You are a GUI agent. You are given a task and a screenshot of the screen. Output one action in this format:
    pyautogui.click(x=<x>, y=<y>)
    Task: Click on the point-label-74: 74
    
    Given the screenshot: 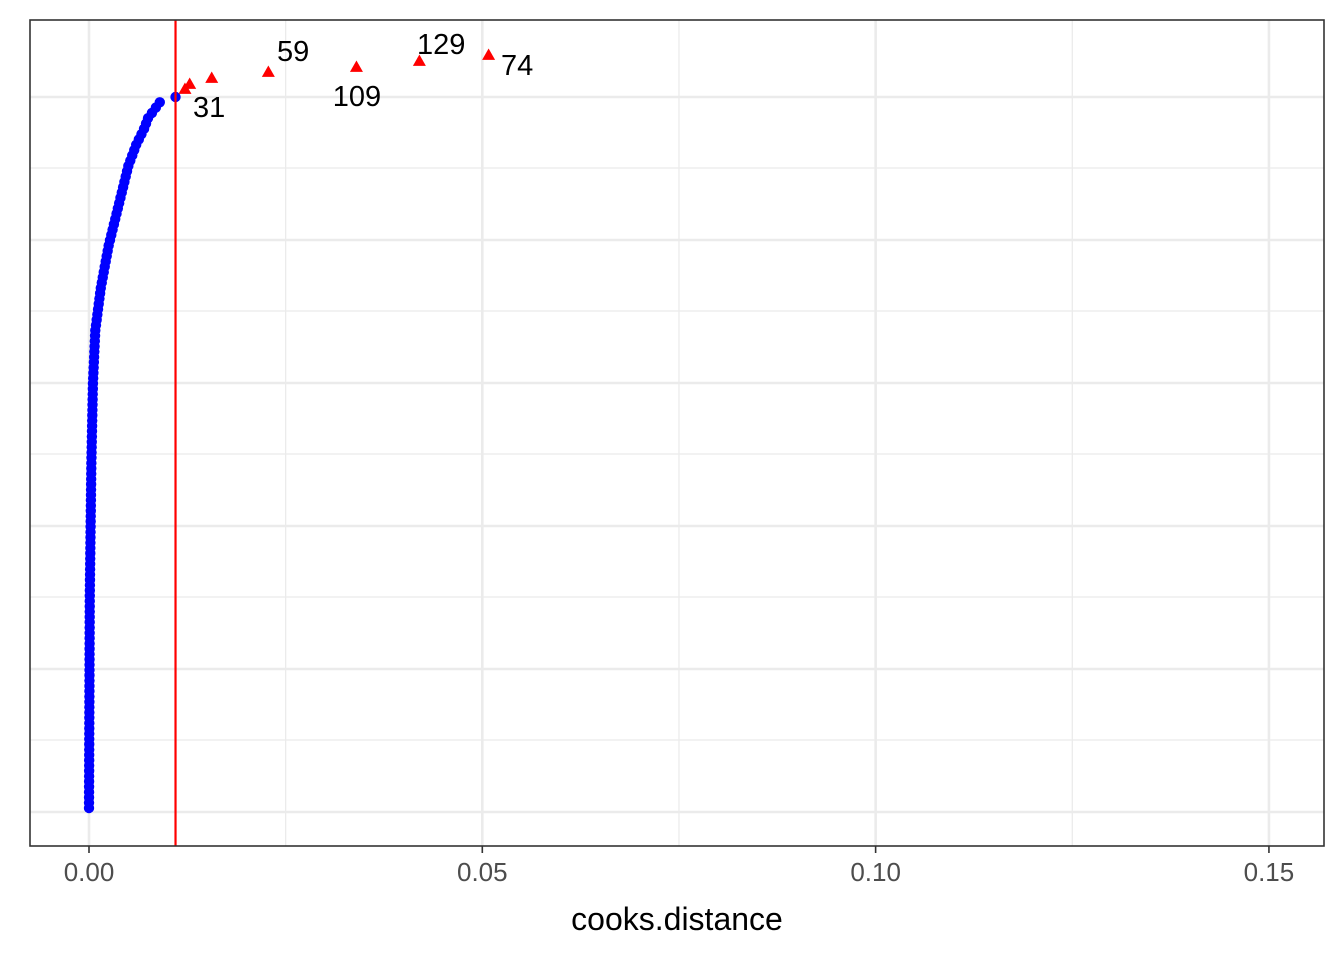 What is the action you would take?
    pyautogui.click(x=517, y=66)
    